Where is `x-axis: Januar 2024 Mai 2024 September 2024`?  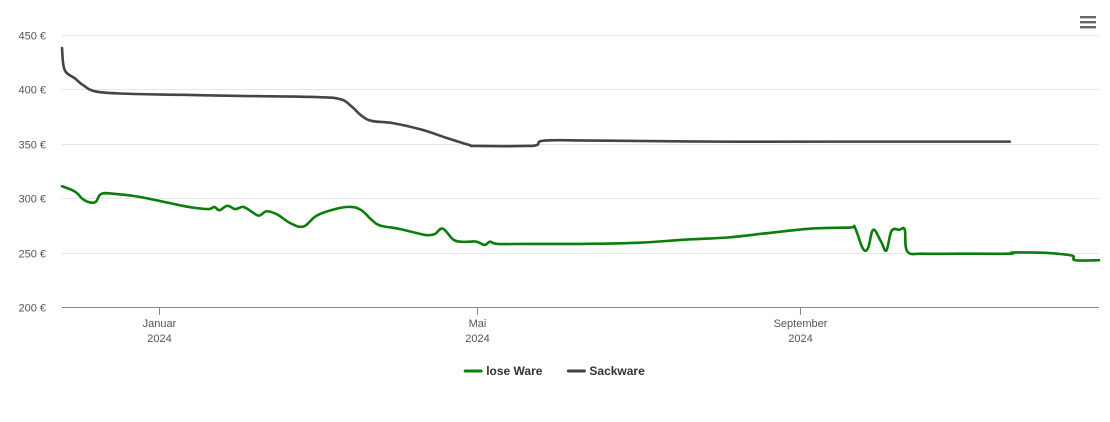
x-axis: Januar 2024 Mai 2024 September 2024 is located at coordinates (580, 326).